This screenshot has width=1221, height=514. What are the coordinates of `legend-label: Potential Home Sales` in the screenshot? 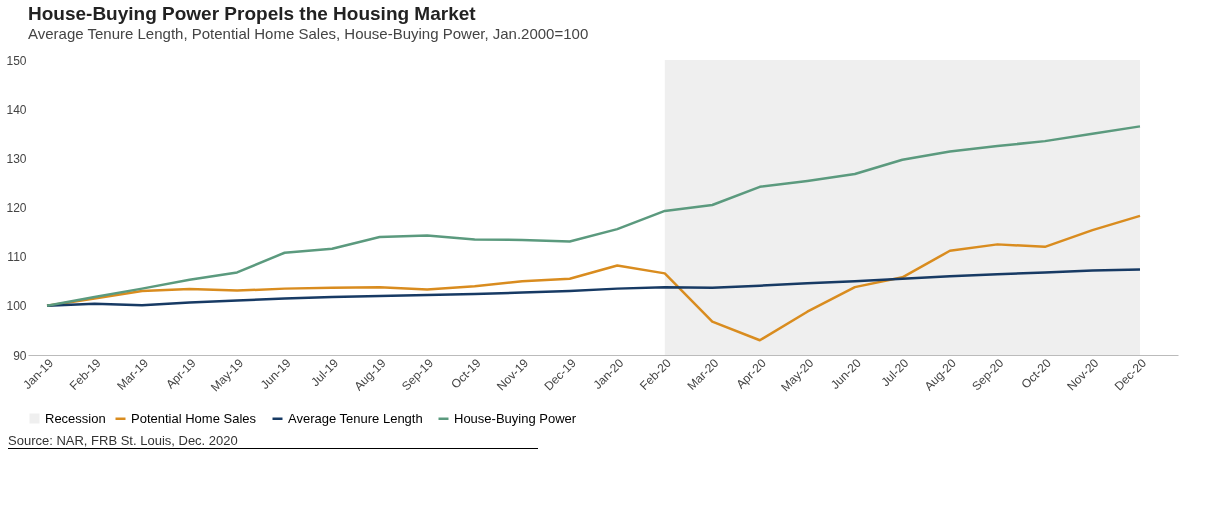 It's located at (194, 418).